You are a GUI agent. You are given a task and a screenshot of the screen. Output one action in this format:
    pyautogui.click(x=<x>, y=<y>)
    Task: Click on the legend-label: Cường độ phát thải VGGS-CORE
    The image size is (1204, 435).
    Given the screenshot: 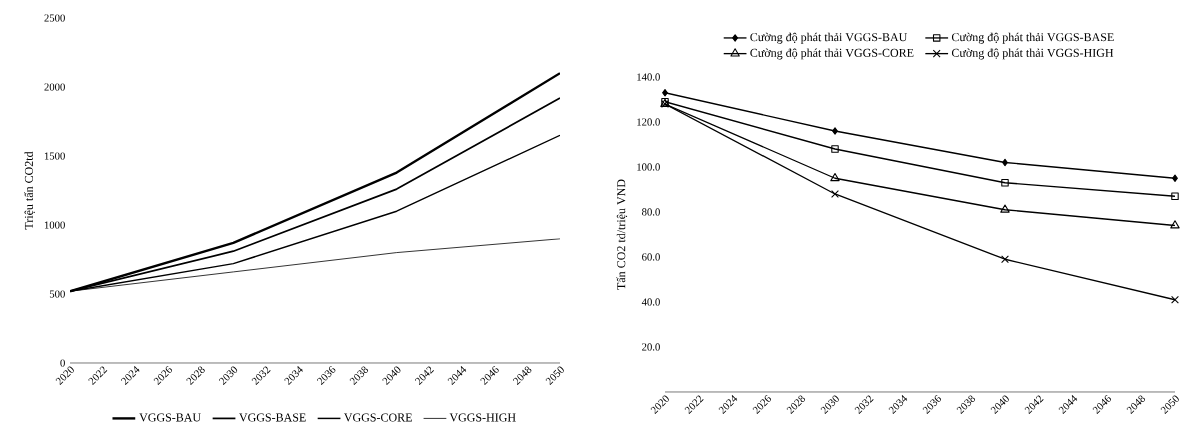 What is the action you would take?
    pyautogui.click(x=832, y=54)
    